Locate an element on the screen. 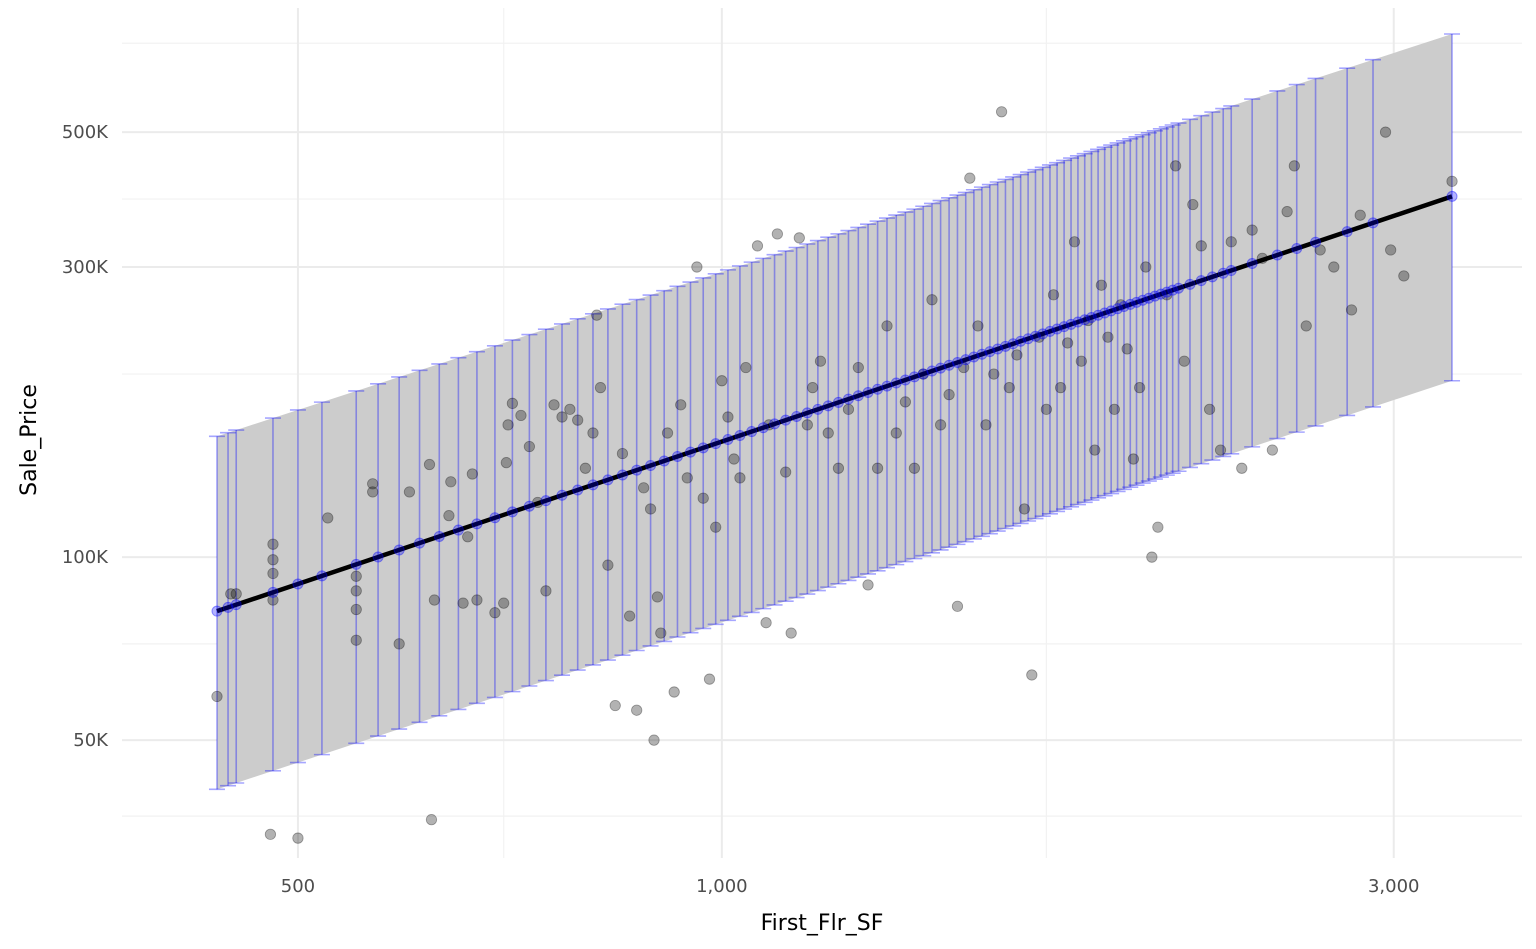  x-tick-label: 500 is located at coordinates (298, 886).